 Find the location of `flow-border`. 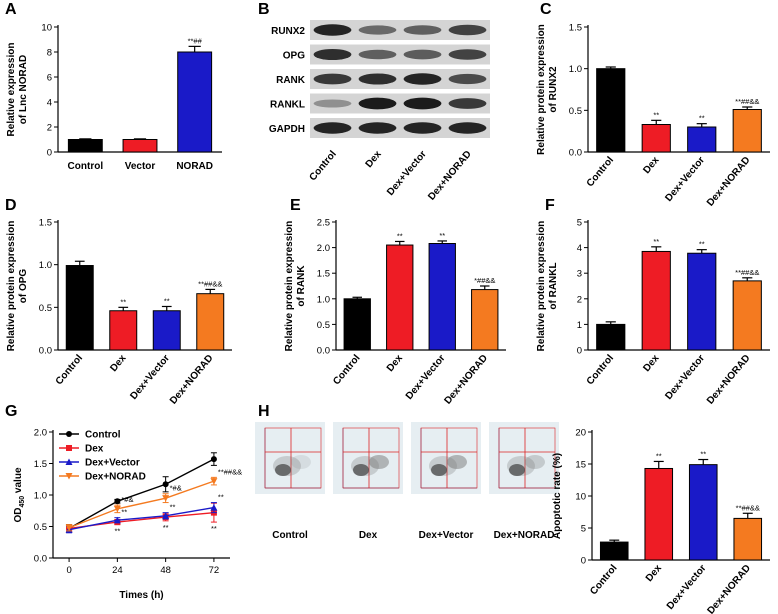

flow-border is located at coordinates (527, 458).